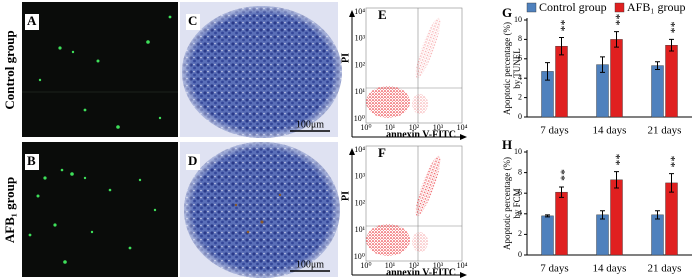 Image resolution: width=700 pixels, height=279 pixels. Describe the element at coordinates (507, 144) in the screenshot. I see `panel-label: H` at that location.